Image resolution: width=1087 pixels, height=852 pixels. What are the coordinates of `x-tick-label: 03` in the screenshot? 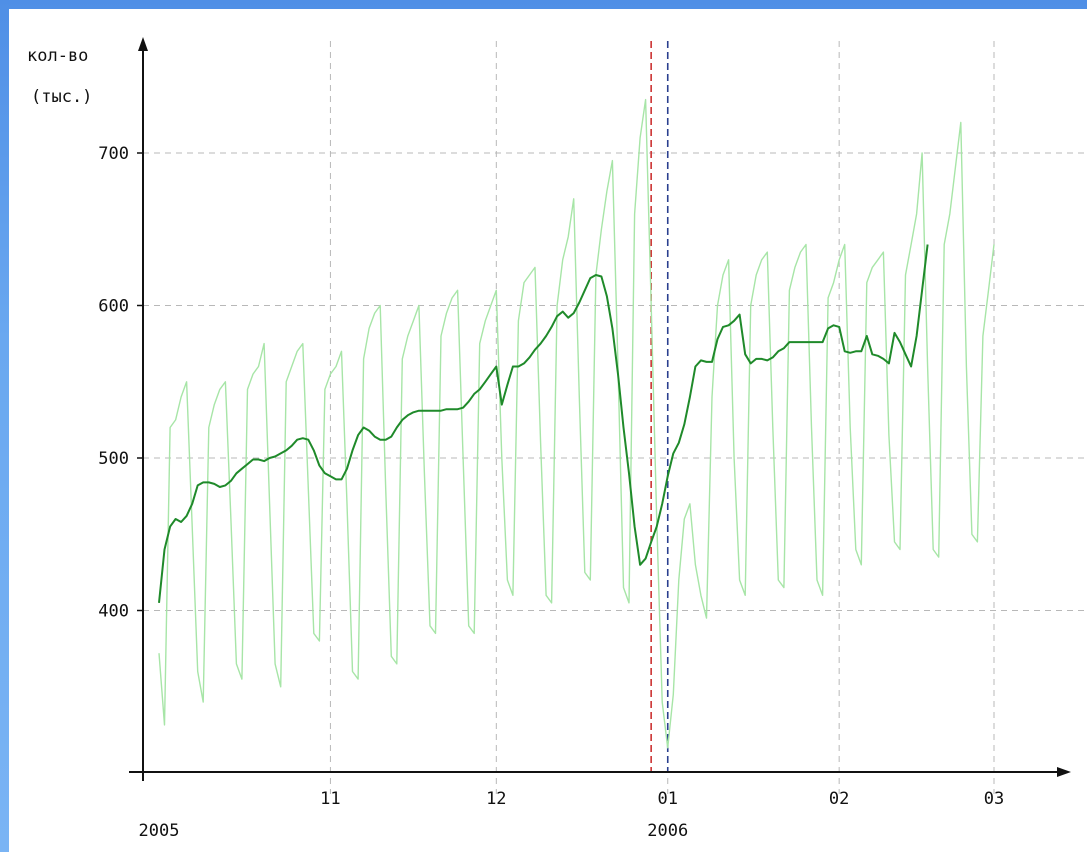 It's located at (994, 799).